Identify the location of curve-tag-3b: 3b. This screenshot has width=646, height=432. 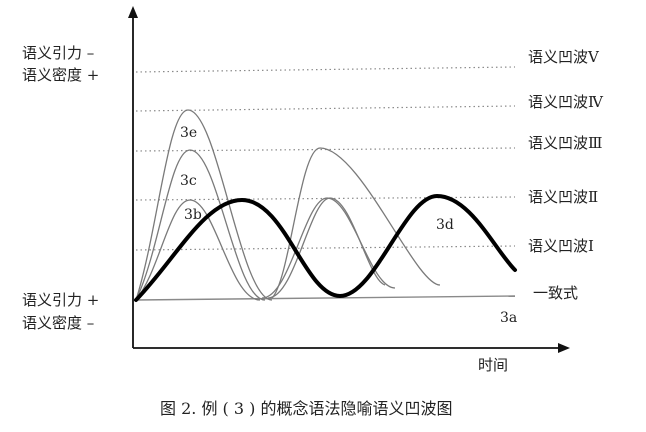
(193, 215).